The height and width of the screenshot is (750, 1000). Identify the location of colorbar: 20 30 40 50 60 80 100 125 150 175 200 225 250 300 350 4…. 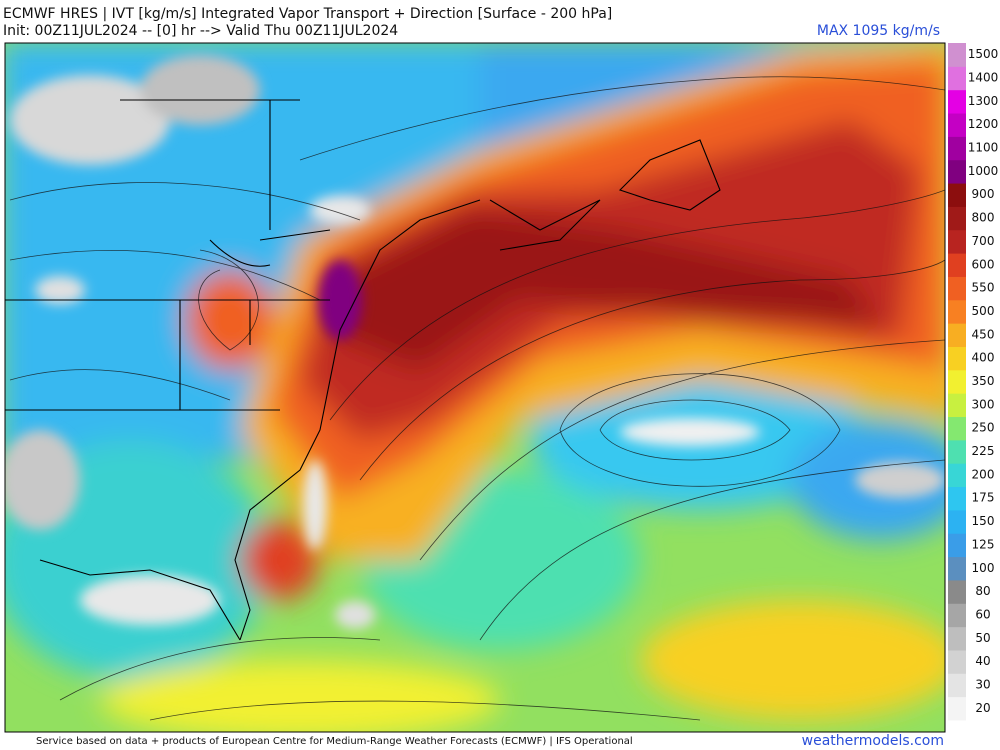
(973, 382).